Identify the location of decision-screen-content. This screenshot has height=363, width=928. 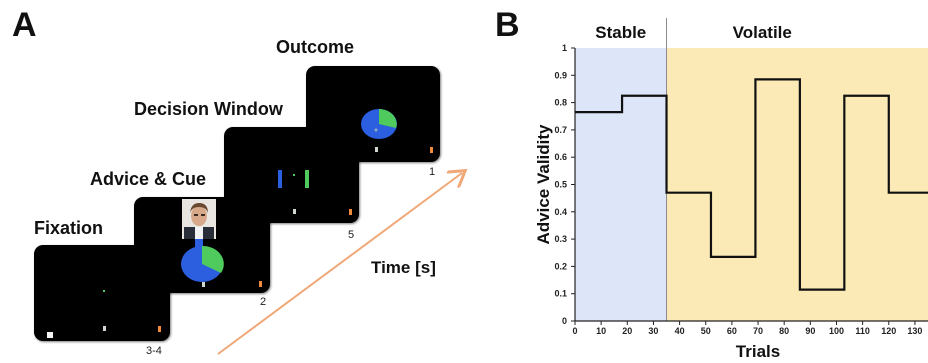
(315, 192).